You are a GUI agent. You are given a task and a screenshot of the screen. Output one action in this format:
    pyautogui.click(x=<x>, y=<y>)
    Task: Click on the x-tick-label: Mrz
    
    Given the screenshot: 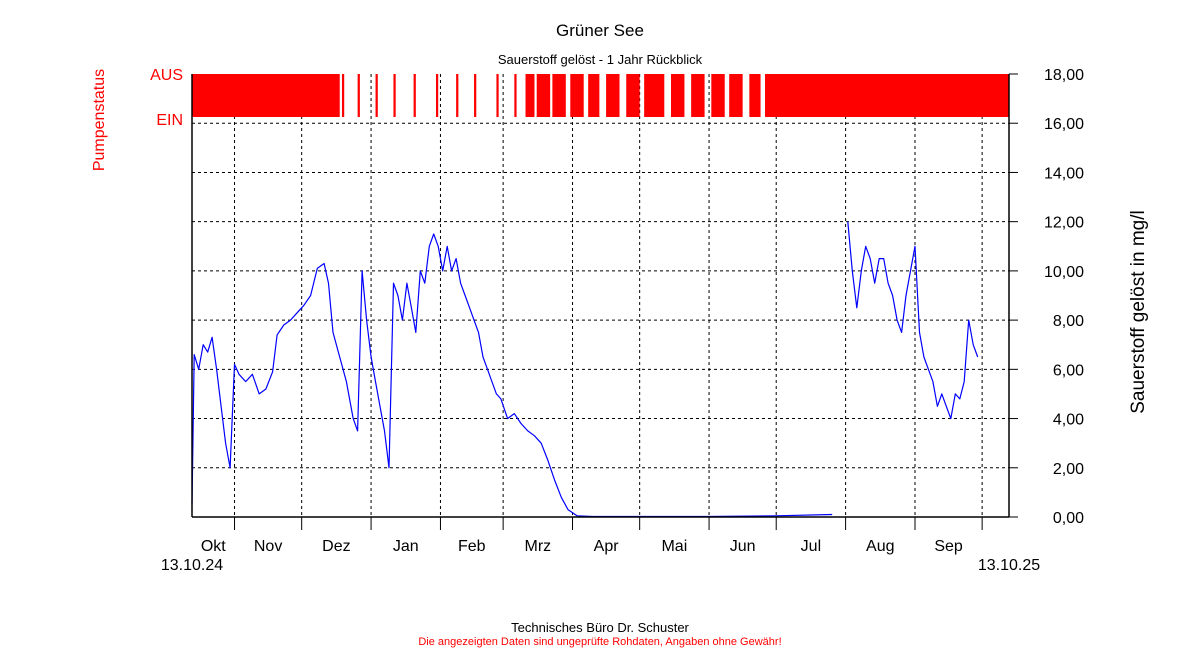 What is the action you would take?
    pyautogui.click(x=537, y=546)
    